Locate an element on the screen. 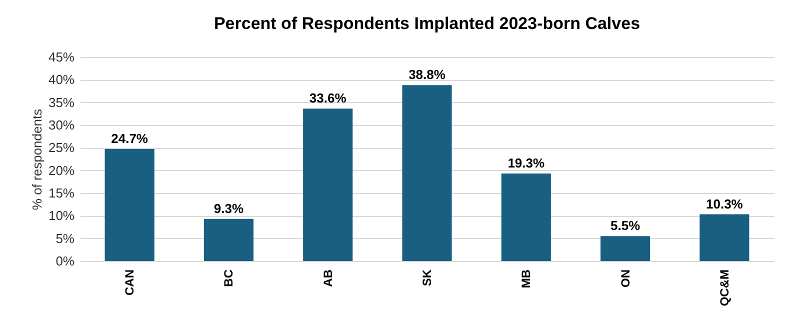  y-tick-label: 45% is located at coordinates (61, 57).